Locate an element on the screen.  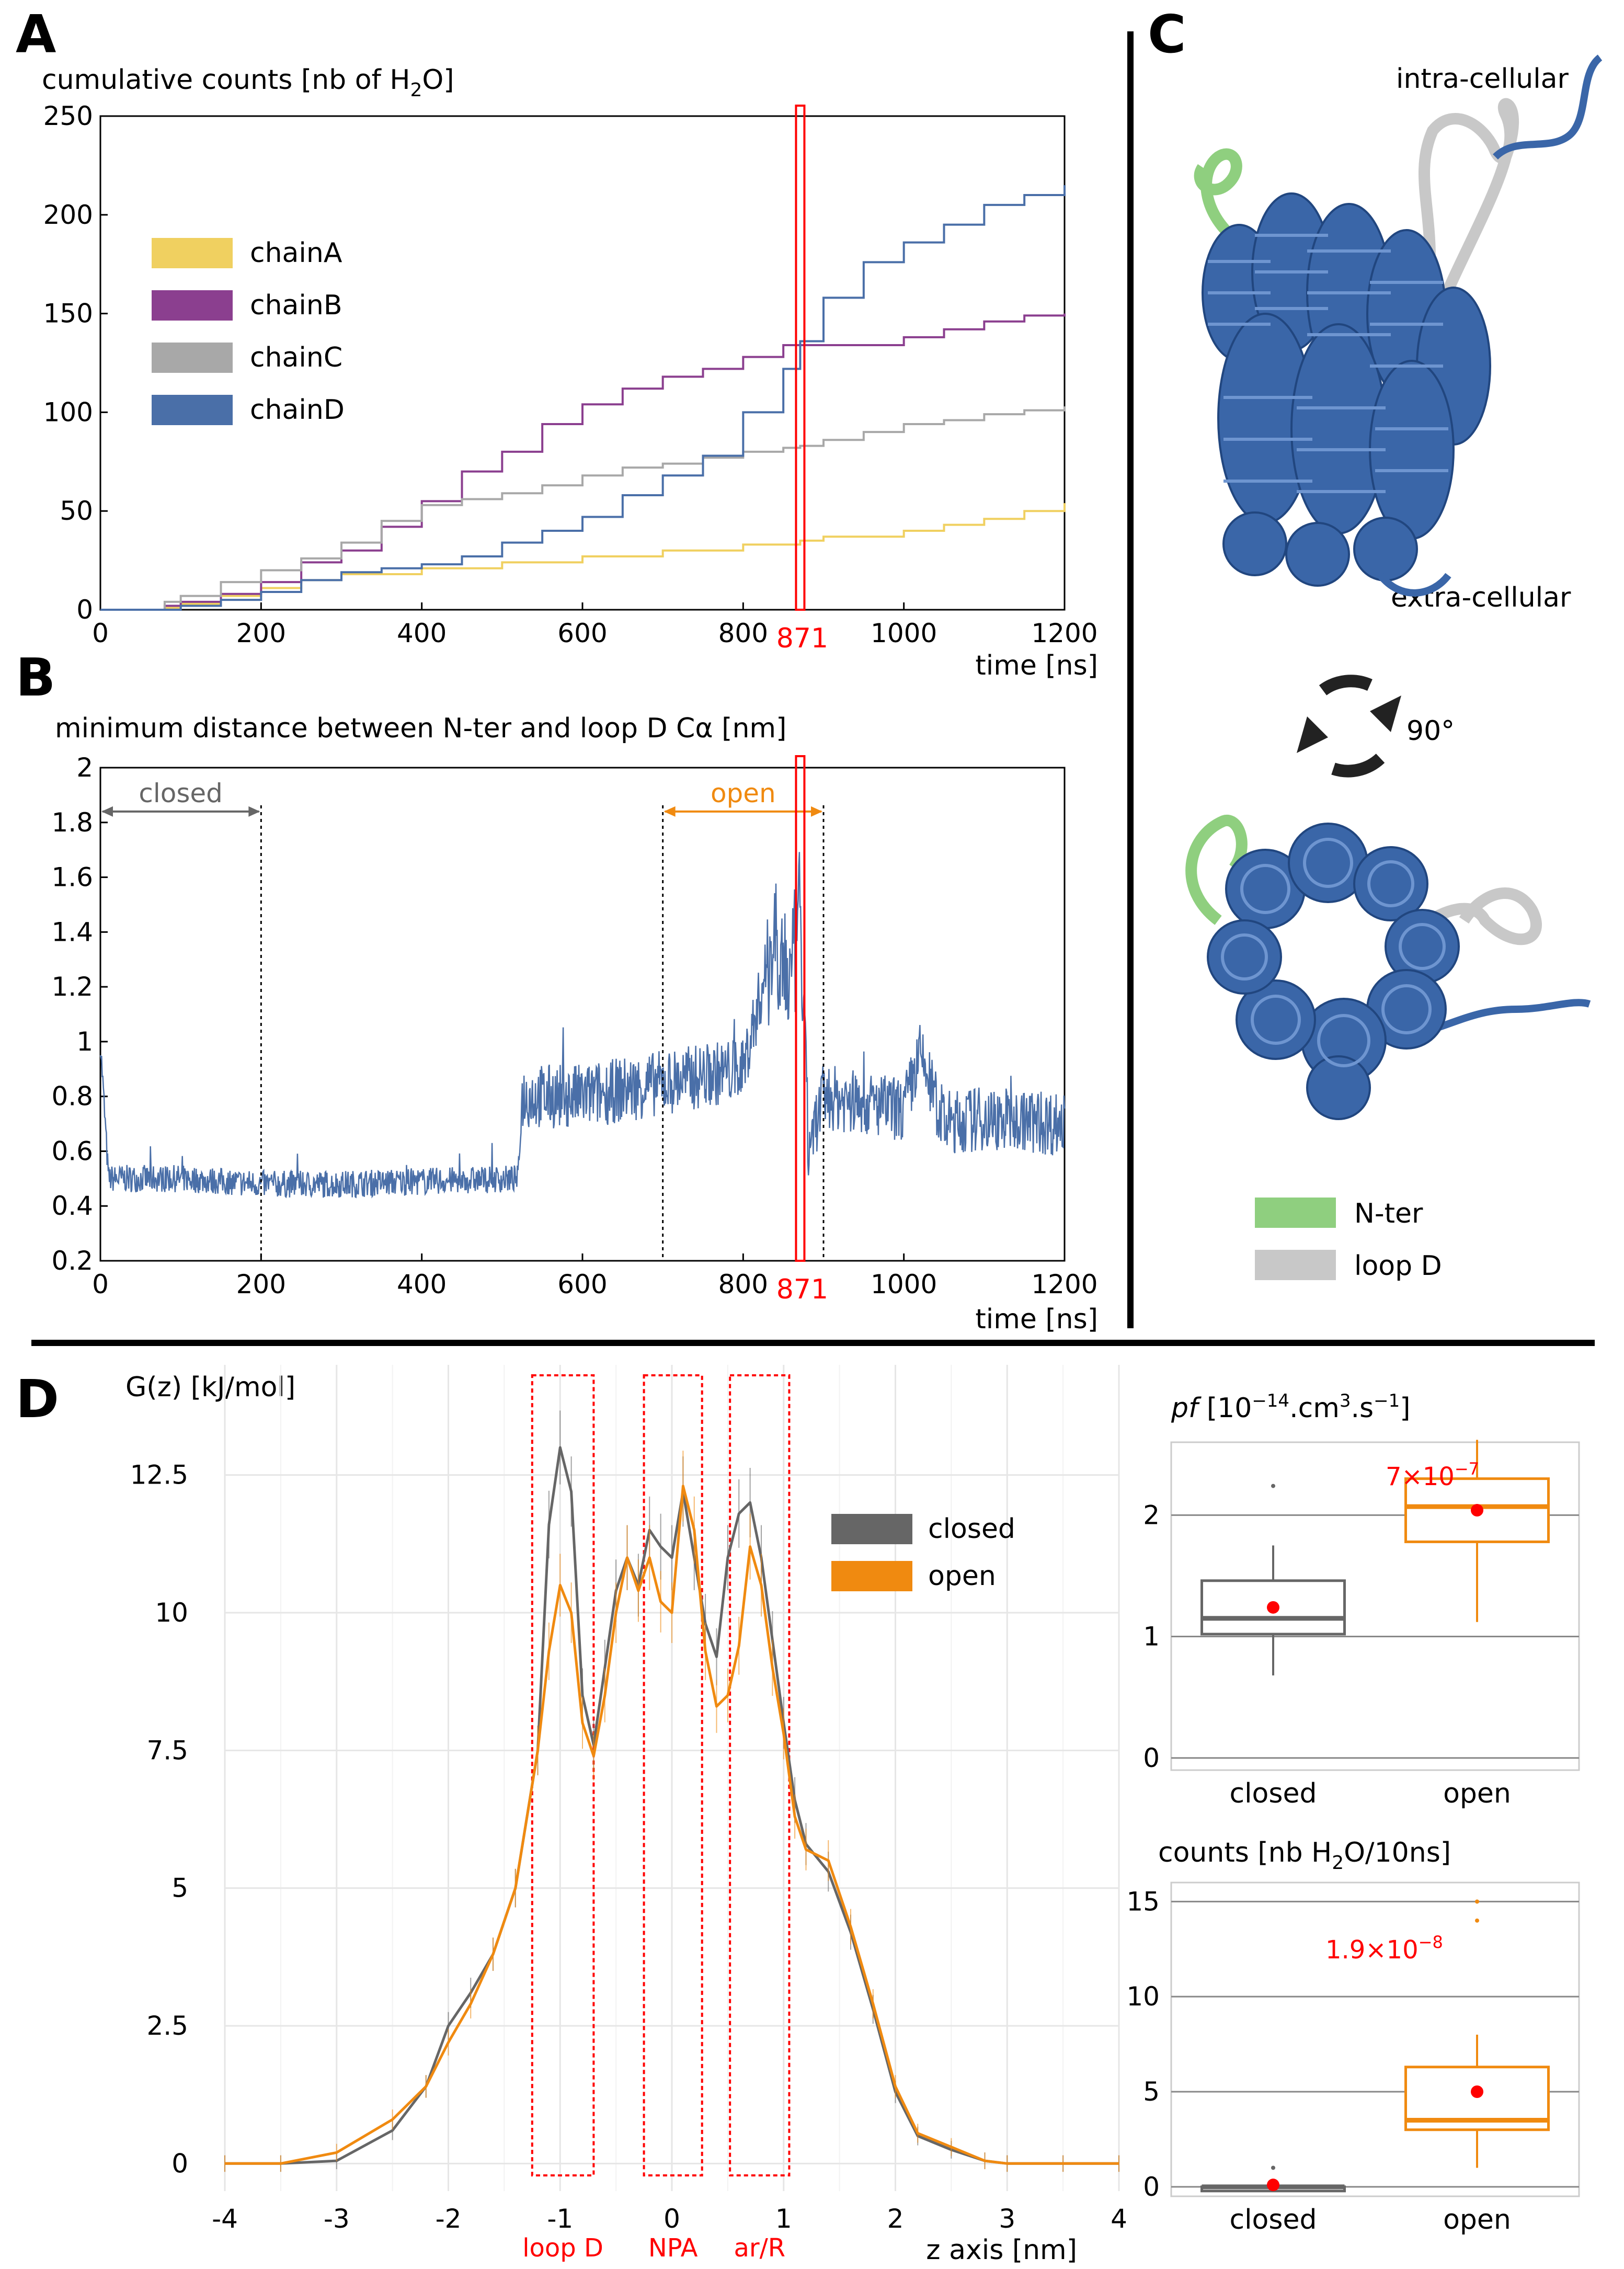
extra-loop-side is located at coordinates (1414, 585).